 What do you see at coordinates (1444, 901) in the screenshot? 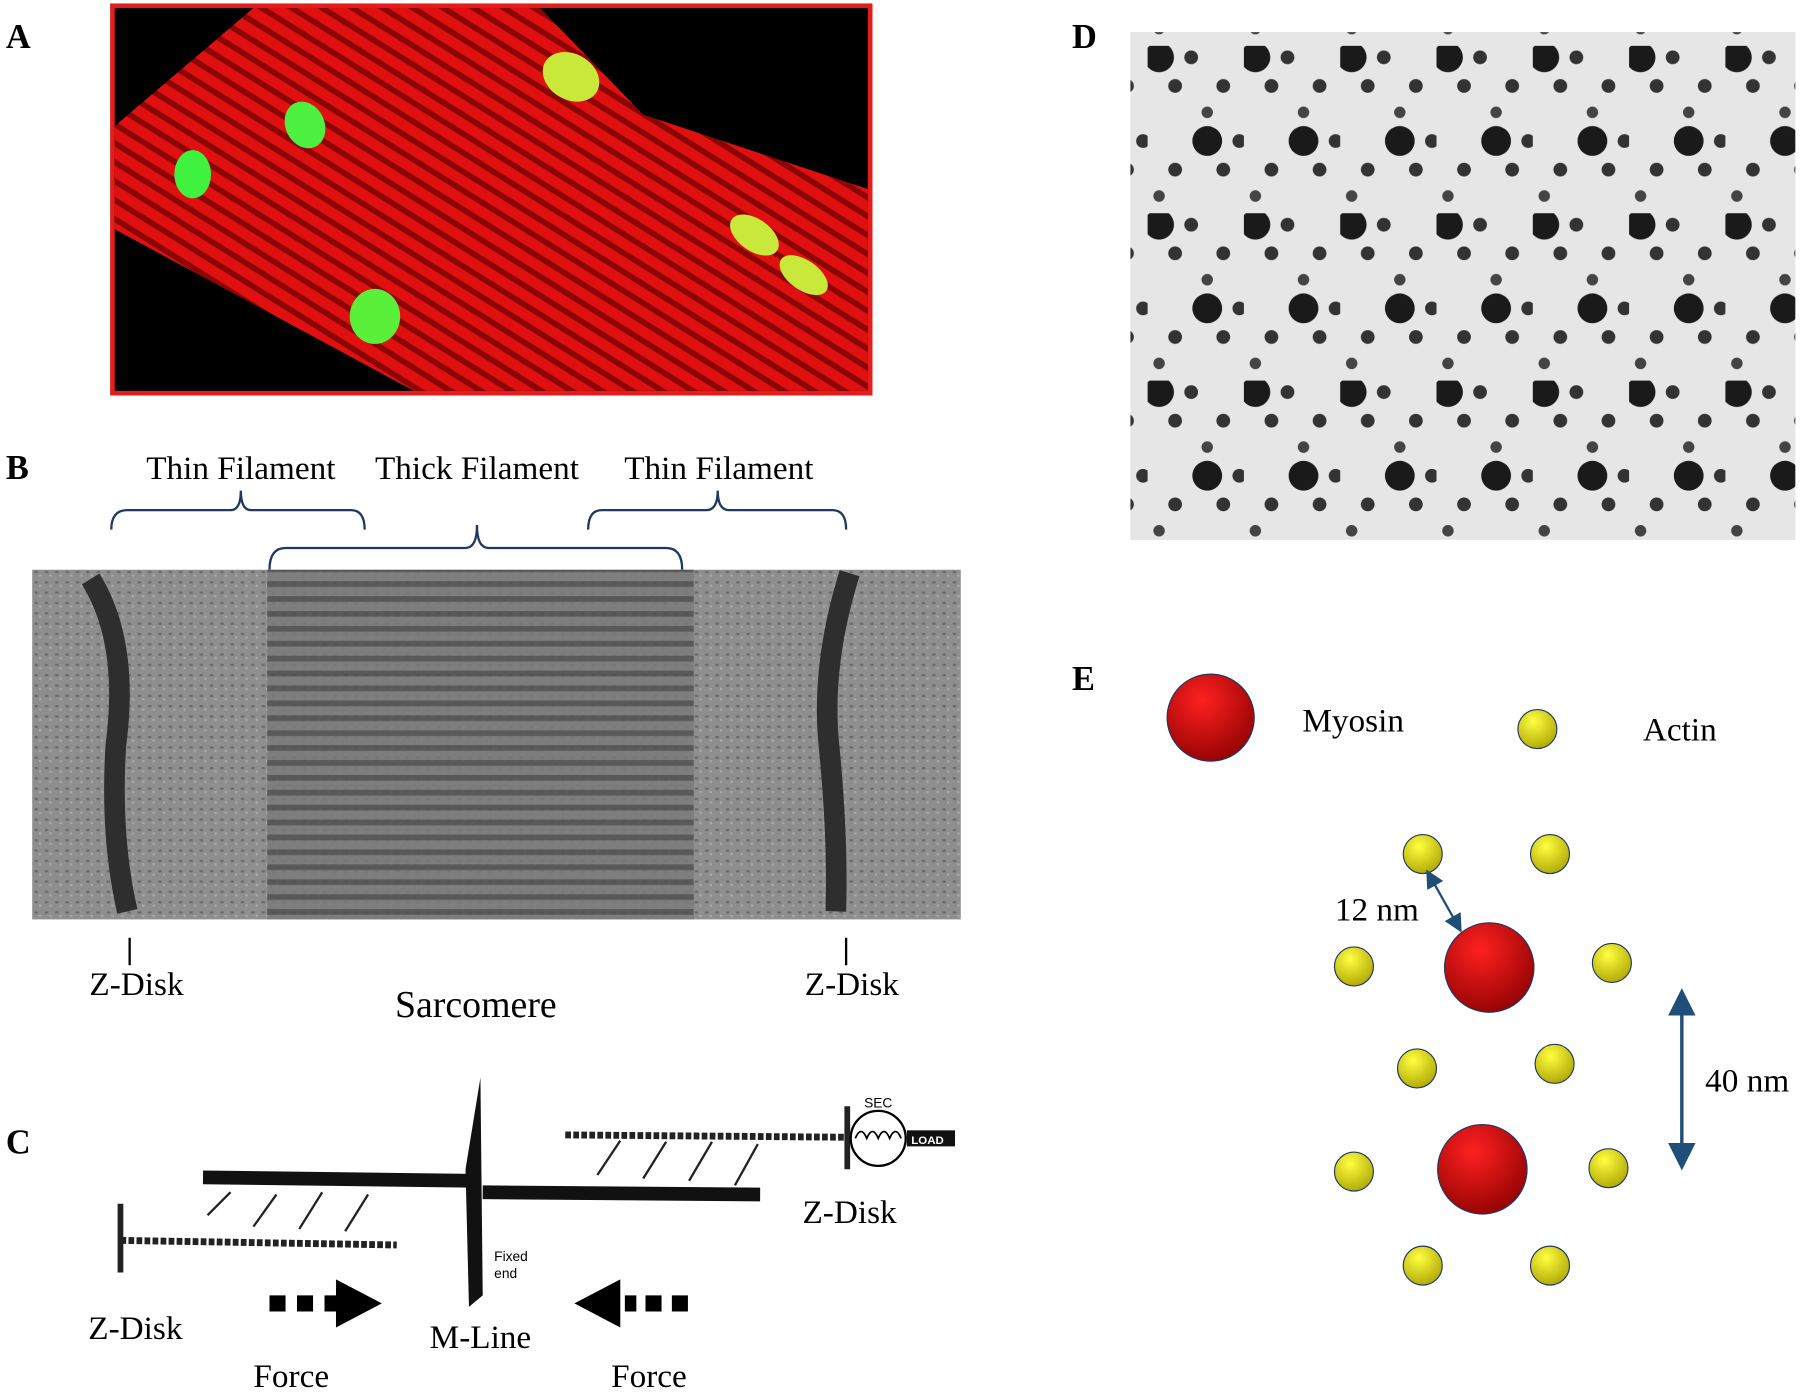
I see `distance-arrow` at bounding box center [1444, 901].